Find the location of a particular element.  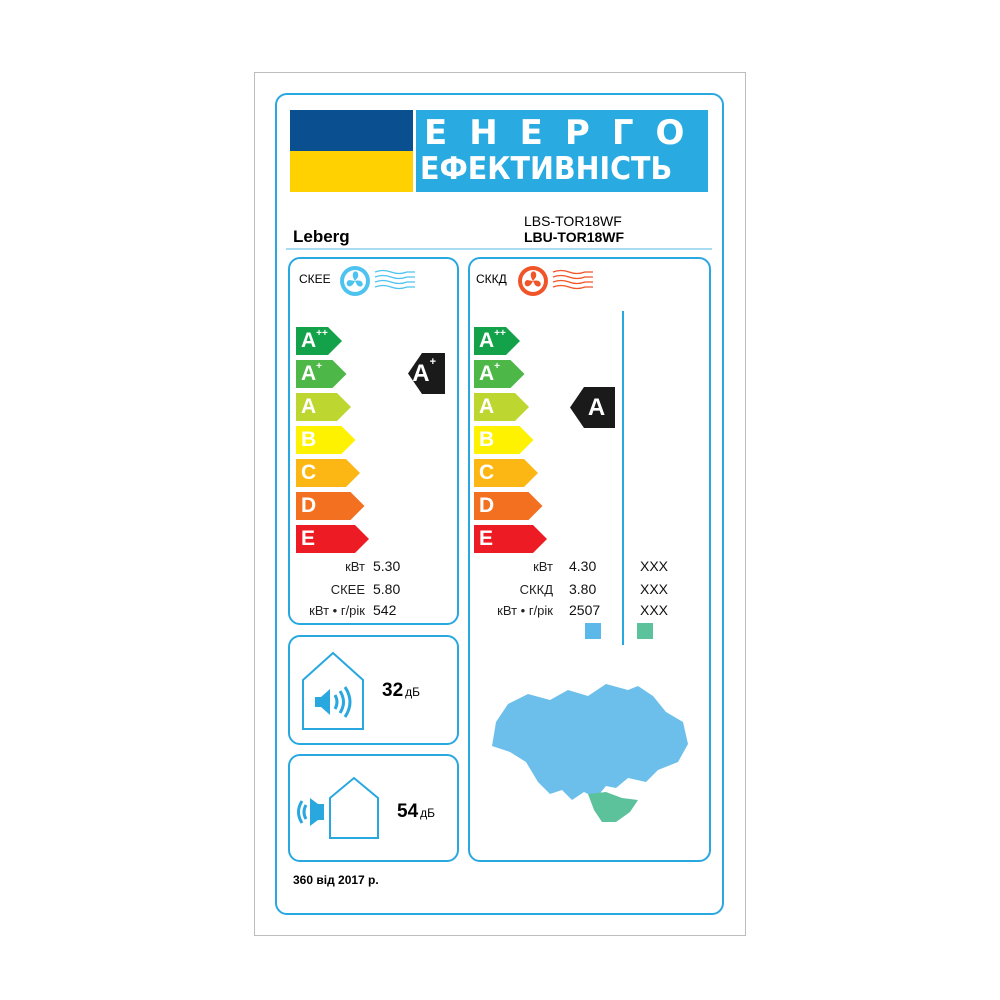

model-indoor: LBS-TOR18WF is located at coordinates (573, 221).